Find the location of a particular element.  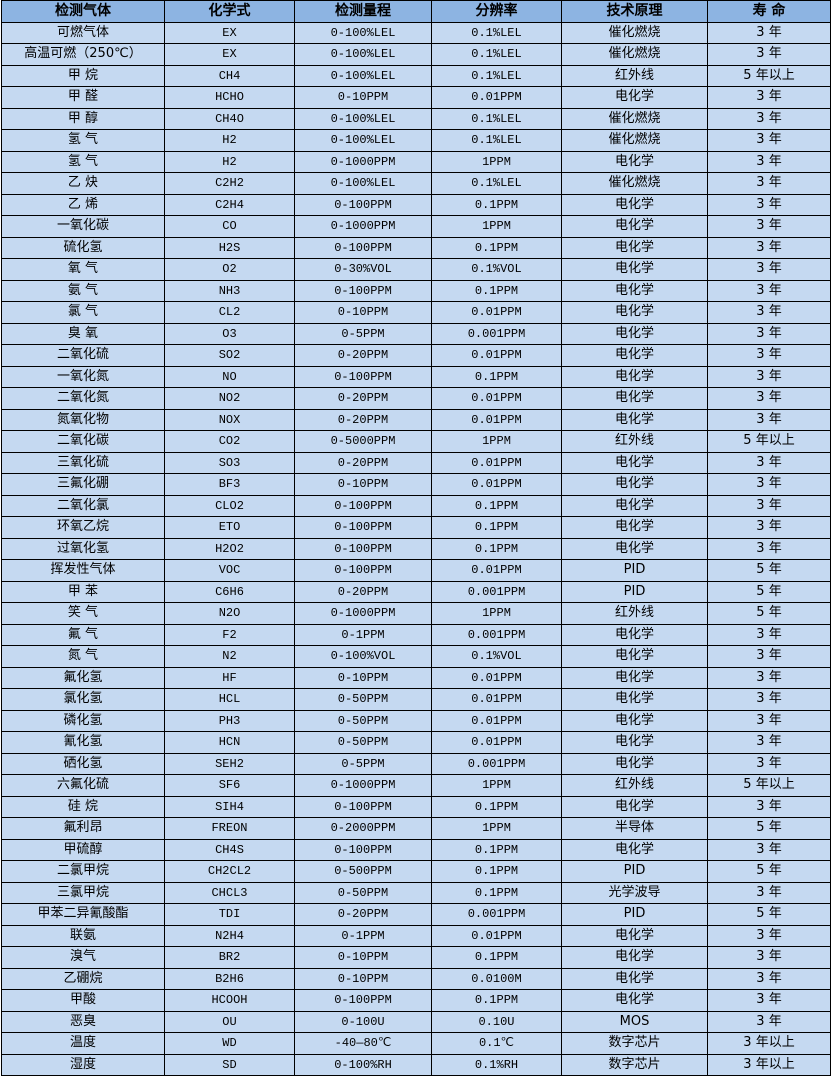

header-principle: 技术原理 is located at coordinates (634, 11).